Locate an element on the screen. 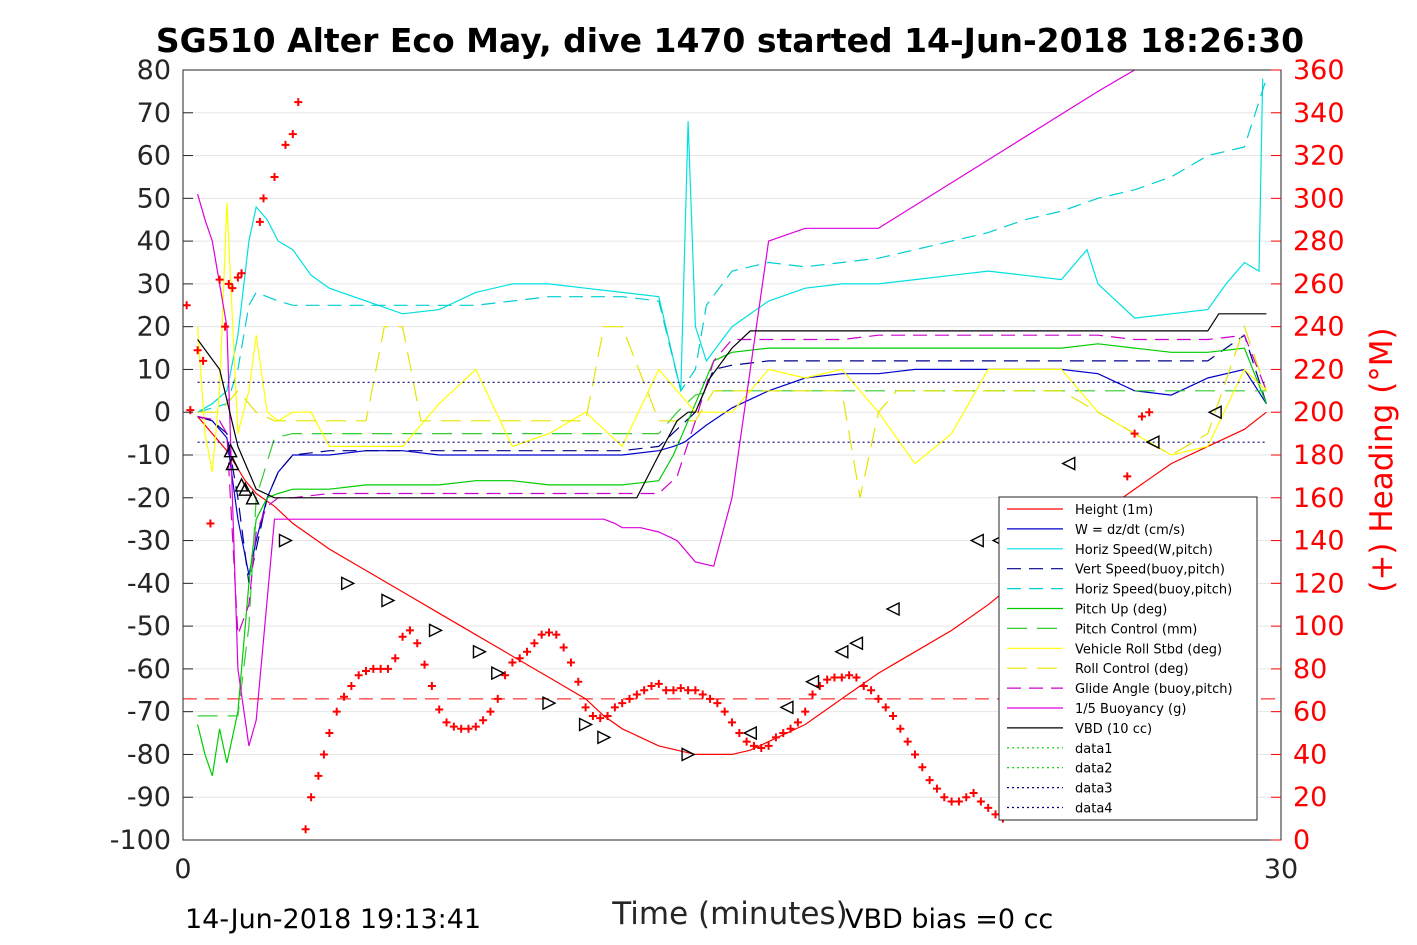 Image resolution: width=1417 pixels, height=945 pixels. right-y-tick-label: 300 is located at coordinates (1319, 198).